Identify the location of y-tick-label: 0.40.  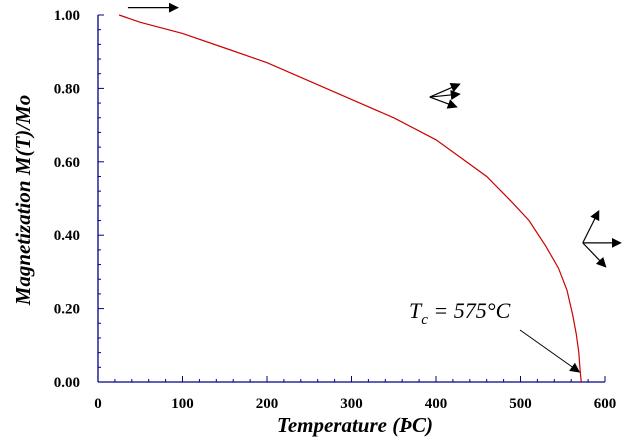
(67, 236).